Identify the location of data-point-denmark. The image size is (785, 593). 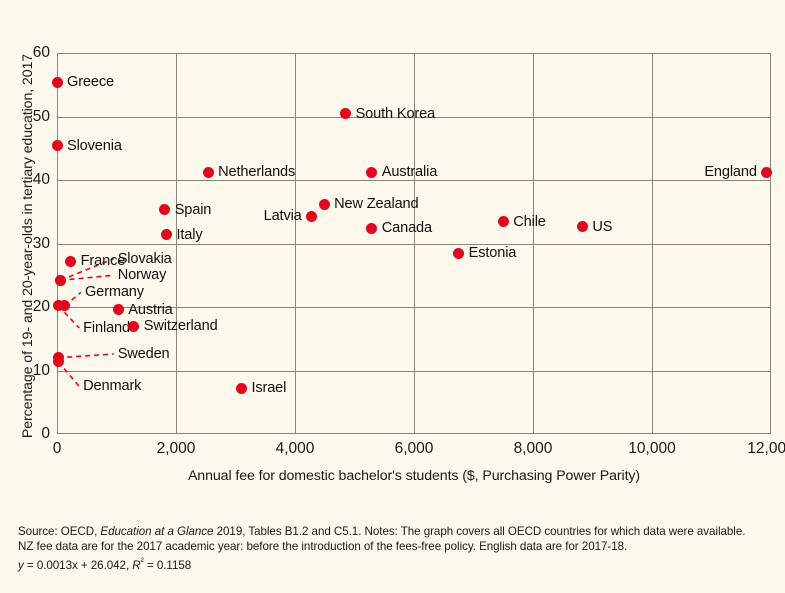
(58, 362).